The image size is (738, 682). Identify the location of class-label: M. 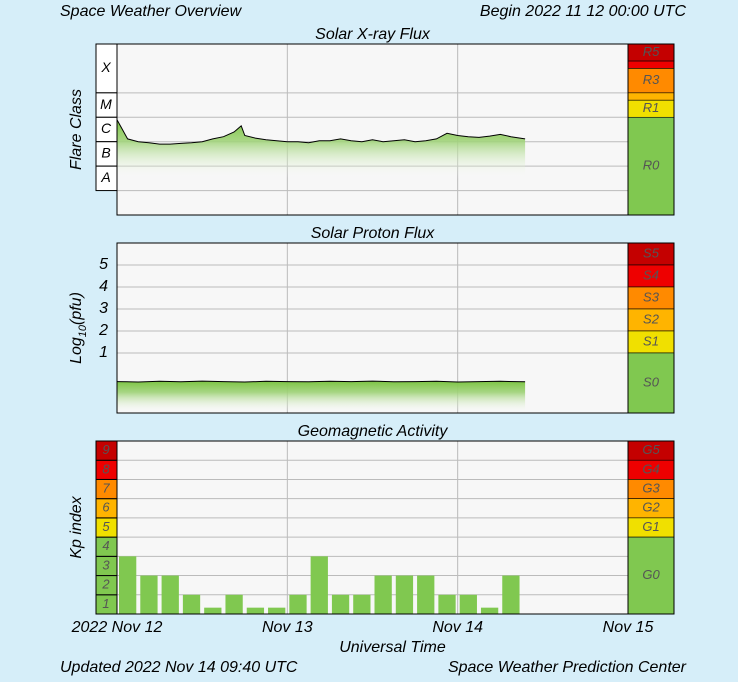
(106, 104).